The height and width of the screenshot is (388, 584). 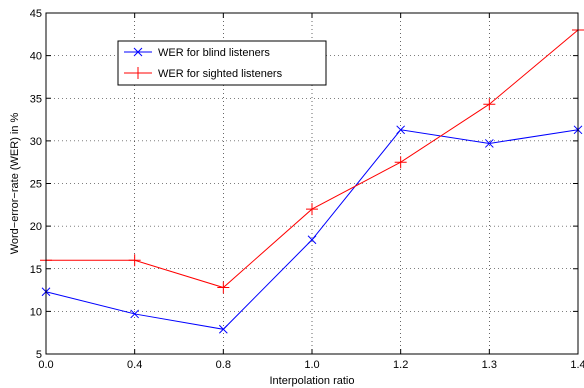 I want to click on x-tick-labels: 0.0 0.4 0.8 1.0 1.2 1.3 1.4, so click(x=311, y=365).